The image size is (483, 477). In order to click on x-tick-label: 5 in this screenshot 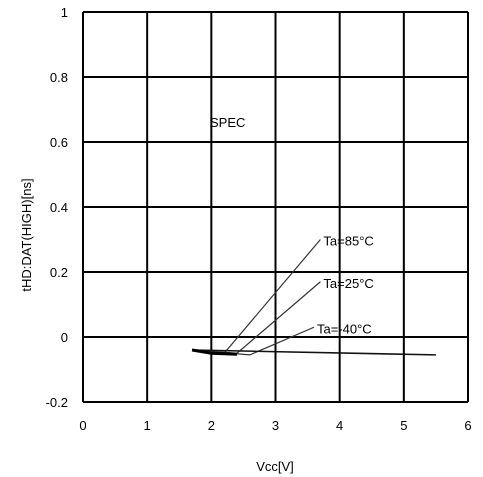, I will do `click(403, 425)`.